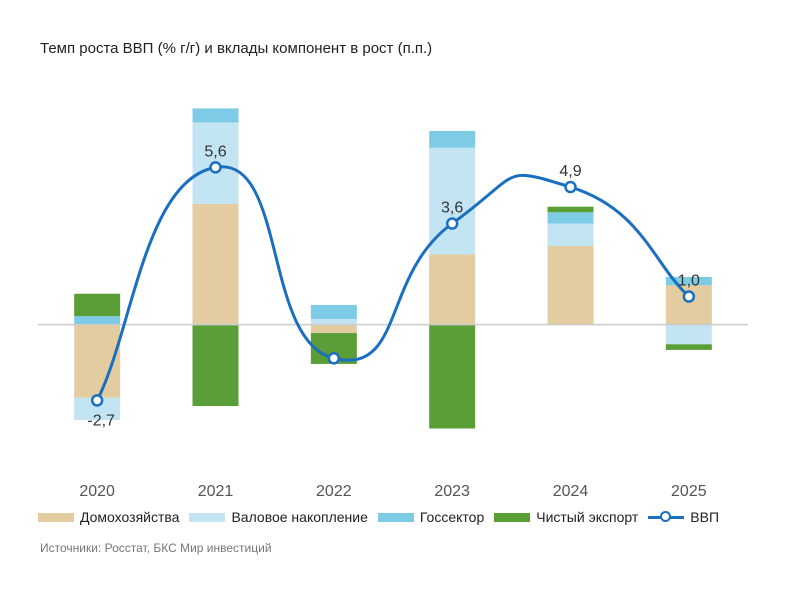 Image resolution: width=788 pixels, height=595 pixels. Describe the element at coordinates (130, 517) in the screenshot. I see `legend-label-households: Домохозяйства` at that location.